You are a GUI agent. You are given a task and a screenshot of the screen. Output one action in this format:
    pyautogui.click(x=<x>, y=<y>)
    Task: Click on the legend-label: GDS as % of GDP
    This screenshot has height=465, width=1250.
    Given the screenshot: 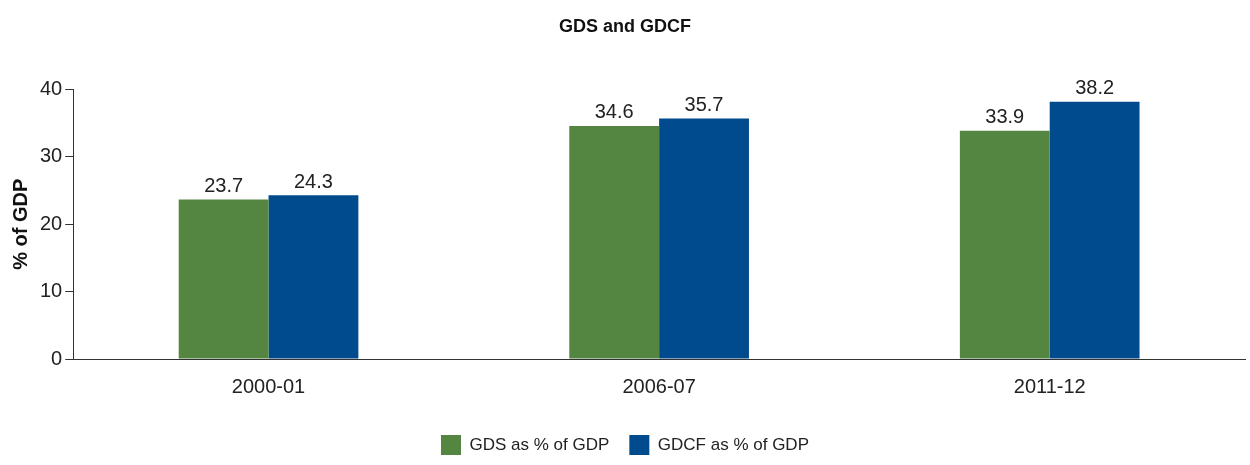 What is the action you would take?
    pyautogui.click(x=539, y=444)
    